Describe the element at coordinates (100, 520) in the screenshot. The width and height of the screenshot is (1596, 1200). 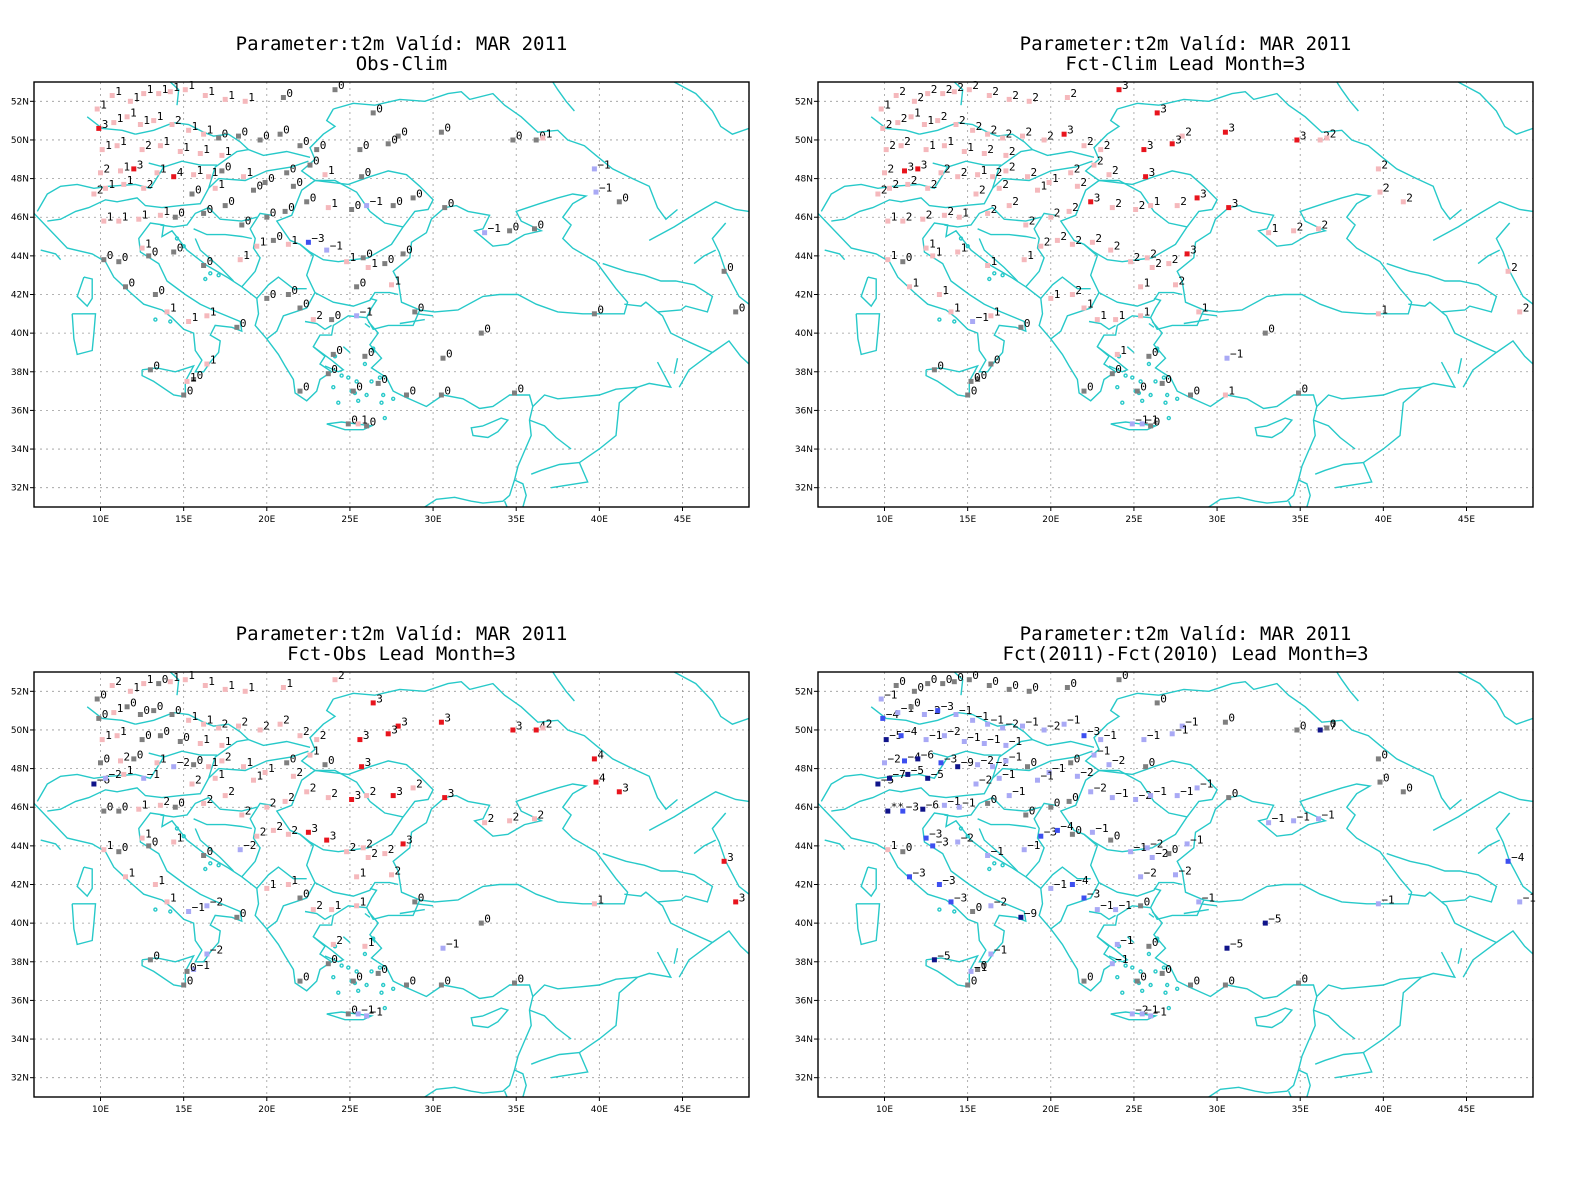
I see `x-tick-label: 10E` at that location.